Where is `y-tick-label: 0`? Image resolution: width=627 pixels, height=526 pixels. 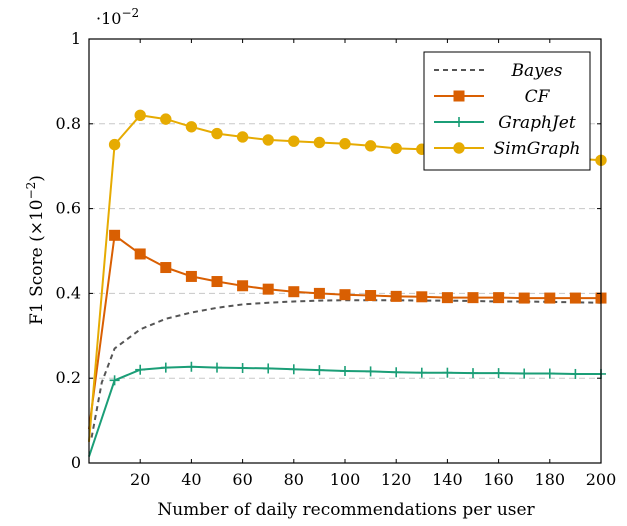 y-tick-label: 0 is located at coordinates (76, 462).